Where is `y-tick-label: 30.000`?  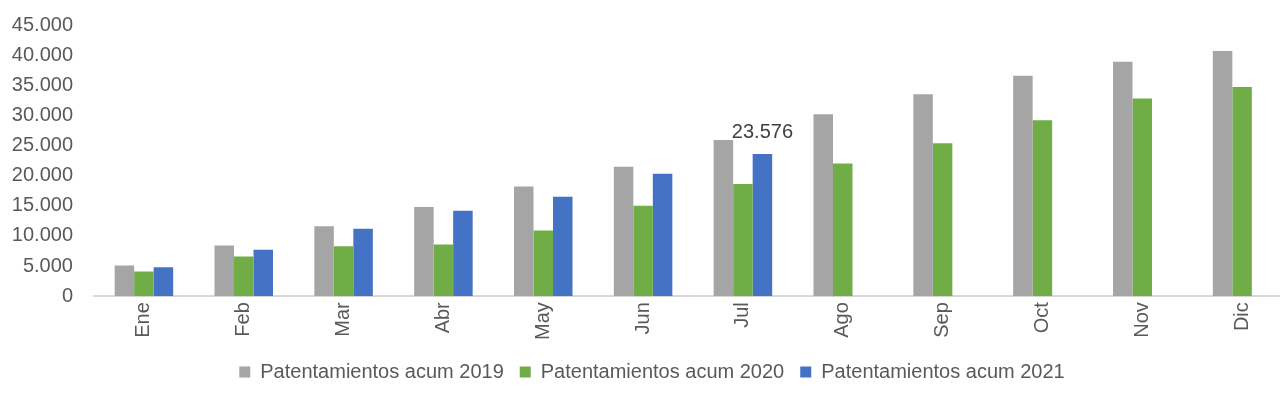
y-tick-label: 30.000 is located at coordinates (42, 113).